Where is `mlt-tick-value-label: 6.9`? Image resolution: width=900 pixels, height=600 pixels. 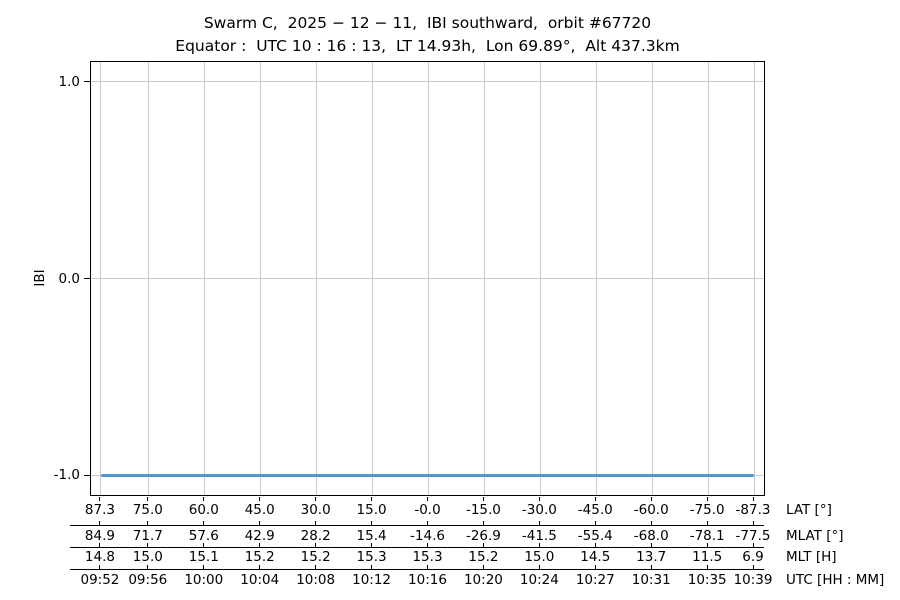 mlt-tick-value-label: 6.9 is located at coordinates (753, 557).